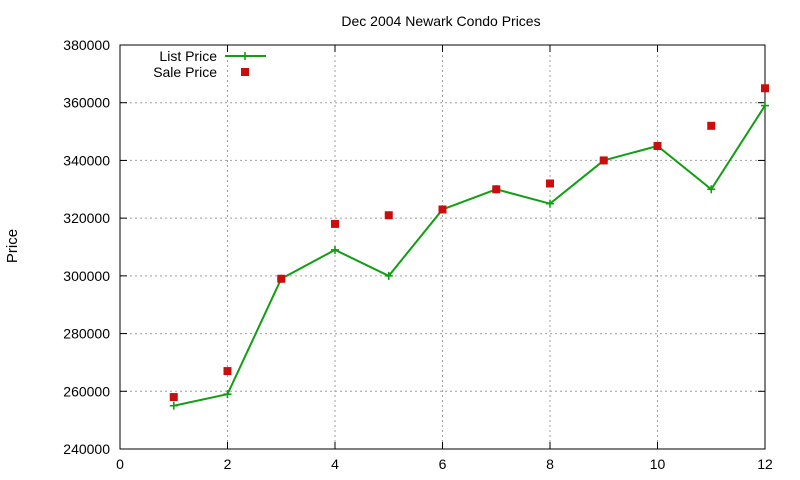 The width and height of the screenshot is (800, 480). Describe the element at coordinates (245, 56) in the screenshot. I see `legend-marker-list-price` at that location.